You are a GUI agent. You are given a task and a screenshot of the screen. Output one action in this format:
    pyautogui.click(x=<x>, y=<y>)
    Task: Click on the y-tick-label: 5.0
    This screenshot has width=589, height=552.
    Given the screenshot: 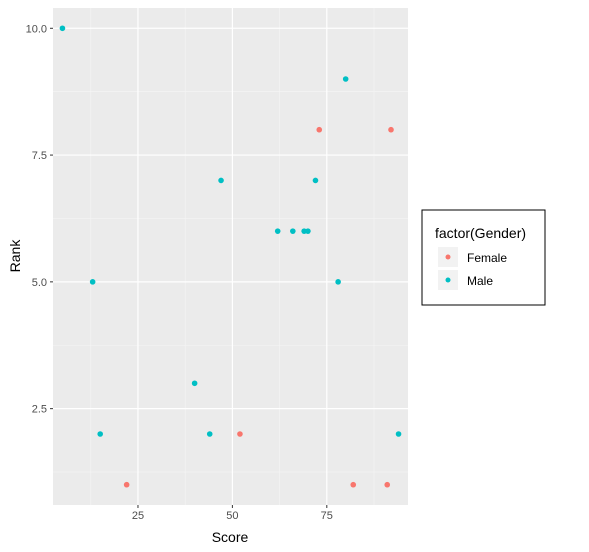 What is the action you would take?
    pyautogui.click(x=39, y=283)
    